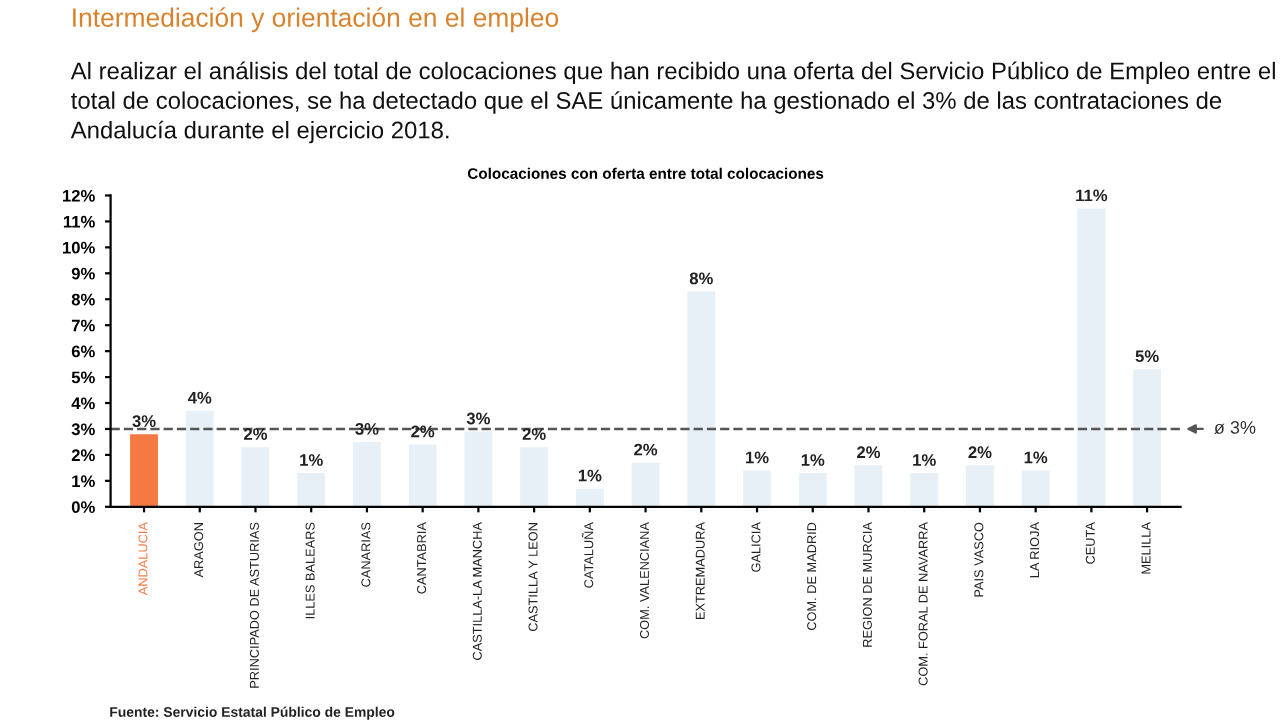  I want to click on y-tick-label: 4%, so click(83, 403).